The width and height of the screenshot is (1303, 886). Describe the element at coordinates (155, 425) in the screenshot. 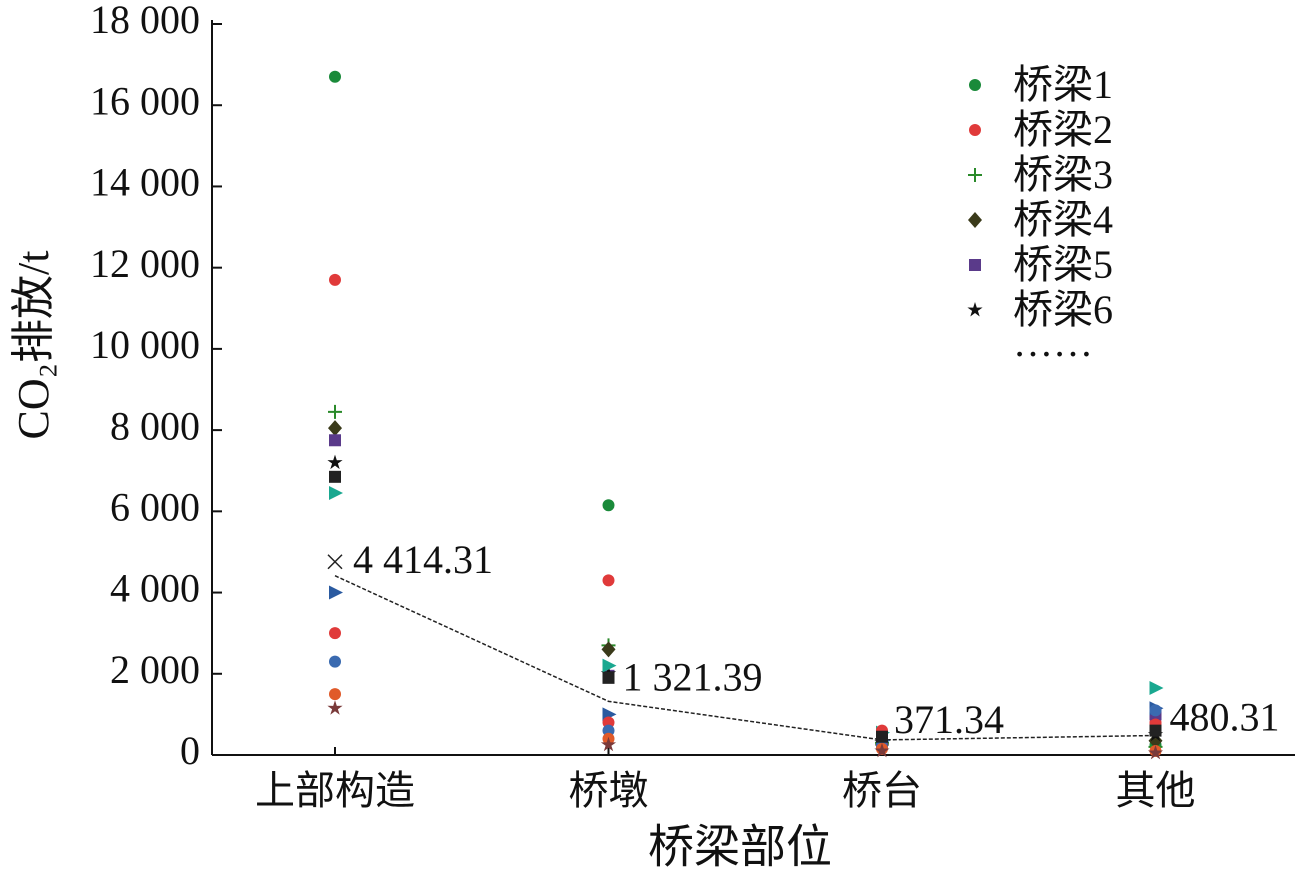

I see `y-tick-label: 8 000` at that location.